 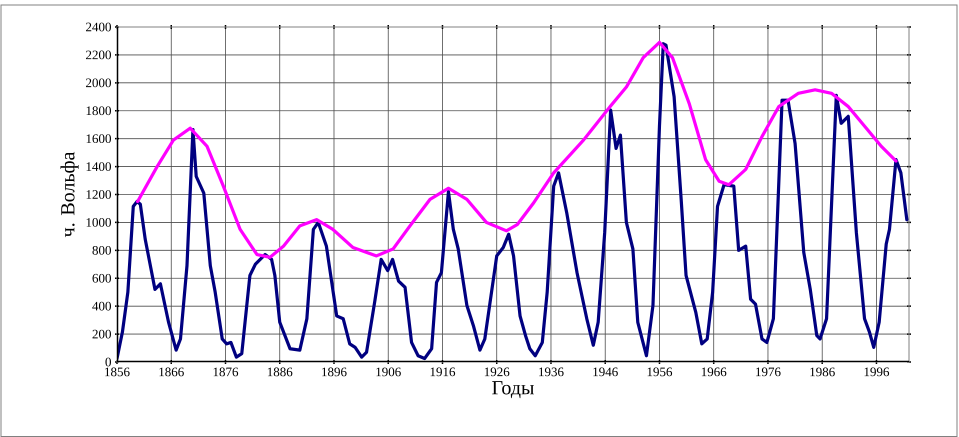 I want to click on x-tick-label: 1866, so click(x=171, y=372).